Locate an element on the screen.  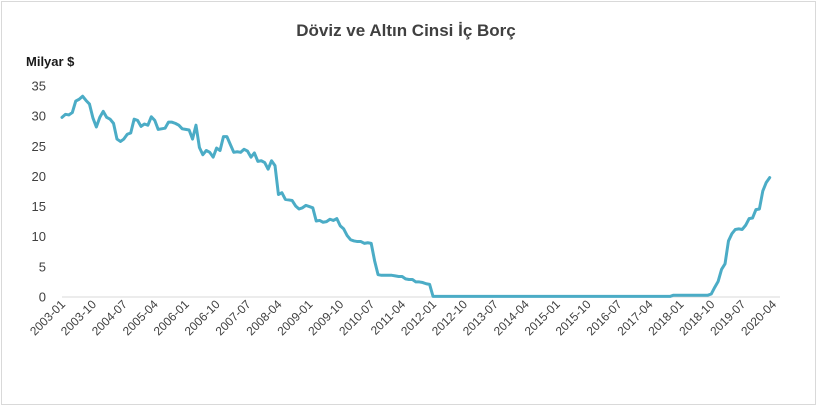
y-tick-label: 30 is located at coordinates (39, 116).